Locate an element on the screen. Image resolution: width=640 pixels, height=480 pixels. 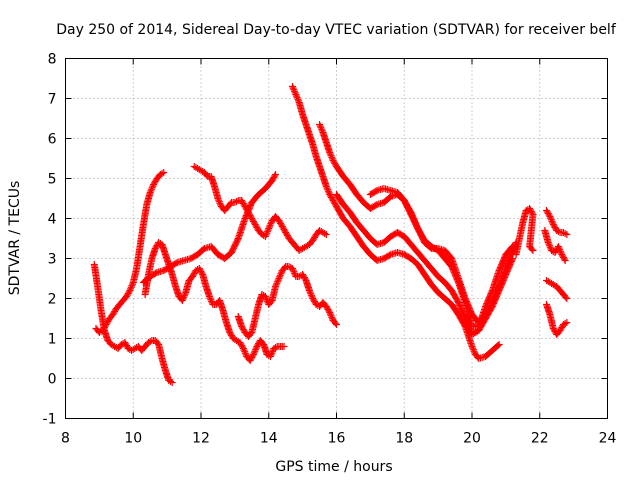
x-tick-label: 22 is located at coordinates (540, 439).